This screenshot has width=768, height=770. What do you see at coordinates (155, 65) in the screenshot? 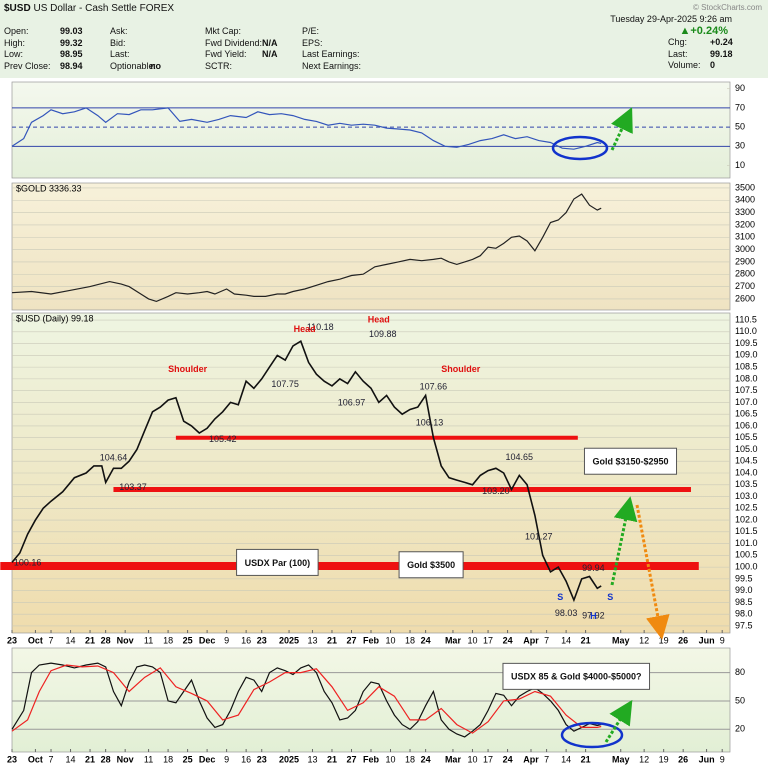
I see `field-value: no` at bounding box center [155, 65].